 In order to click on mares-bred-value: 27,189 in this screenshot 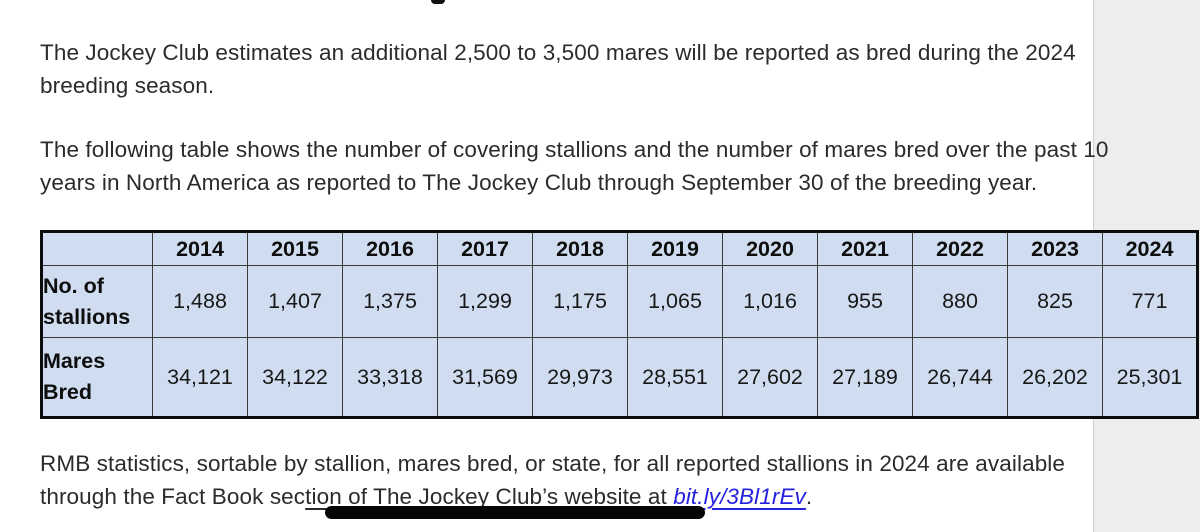, I will do `click(865, 377)`.